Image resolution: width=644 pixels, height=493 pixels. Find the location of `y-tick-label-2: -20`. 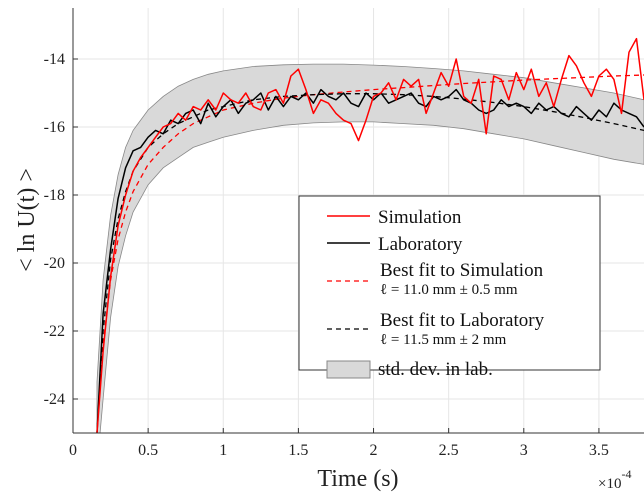

y-tick-label-2: -20 is located at coordinates (54, 263).